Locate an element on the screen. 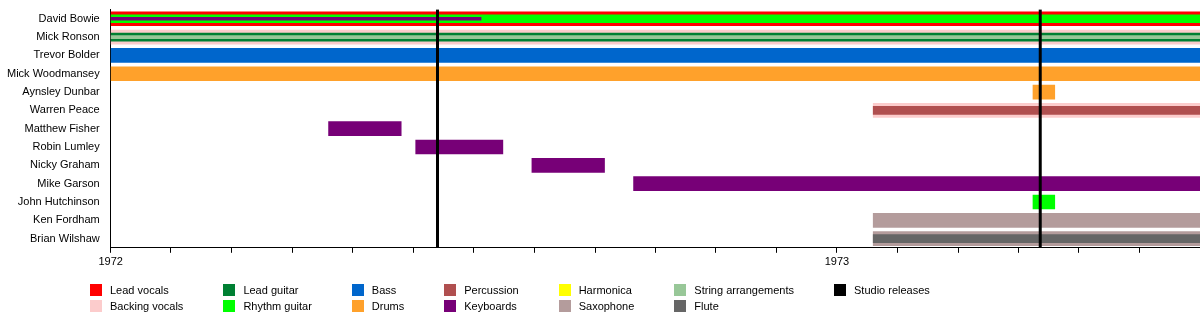 Image resolution: width=1200 pixels, height=320 pixels. x-tick-label: 1972 is located at coordinates (110, 261).